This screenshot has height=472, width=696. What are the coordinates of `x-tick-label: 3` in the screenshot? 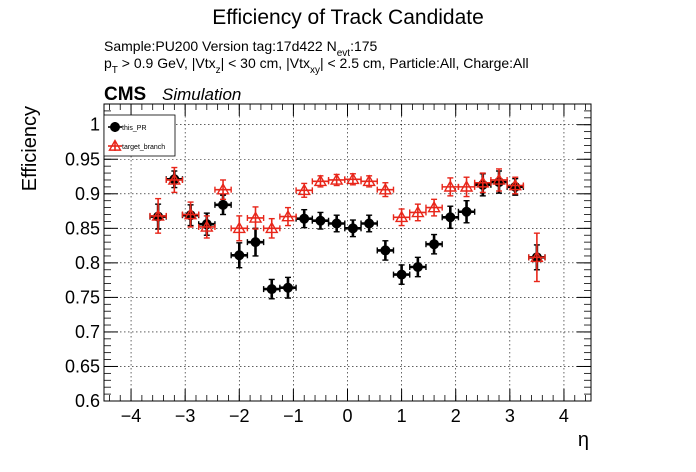 It's located at (510, 416).